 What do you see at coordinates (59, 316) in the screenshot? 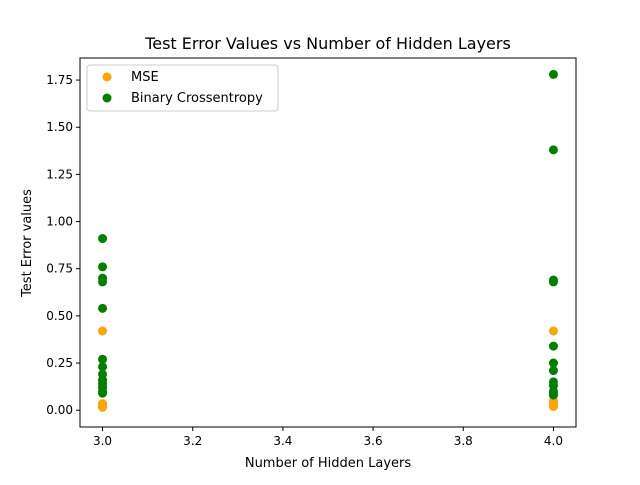
I see `y-tick-label: 0.50` at bounding box center [59, 316].